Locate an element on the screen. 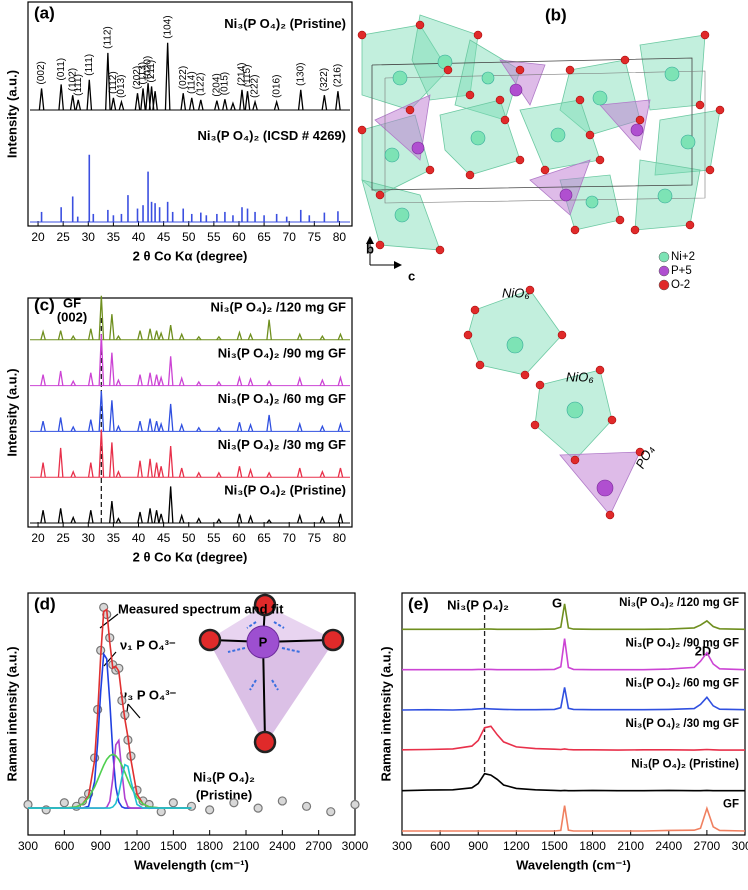 The image size is (748, 890). legend-label: O-2 is located at coordinates (680, 285).